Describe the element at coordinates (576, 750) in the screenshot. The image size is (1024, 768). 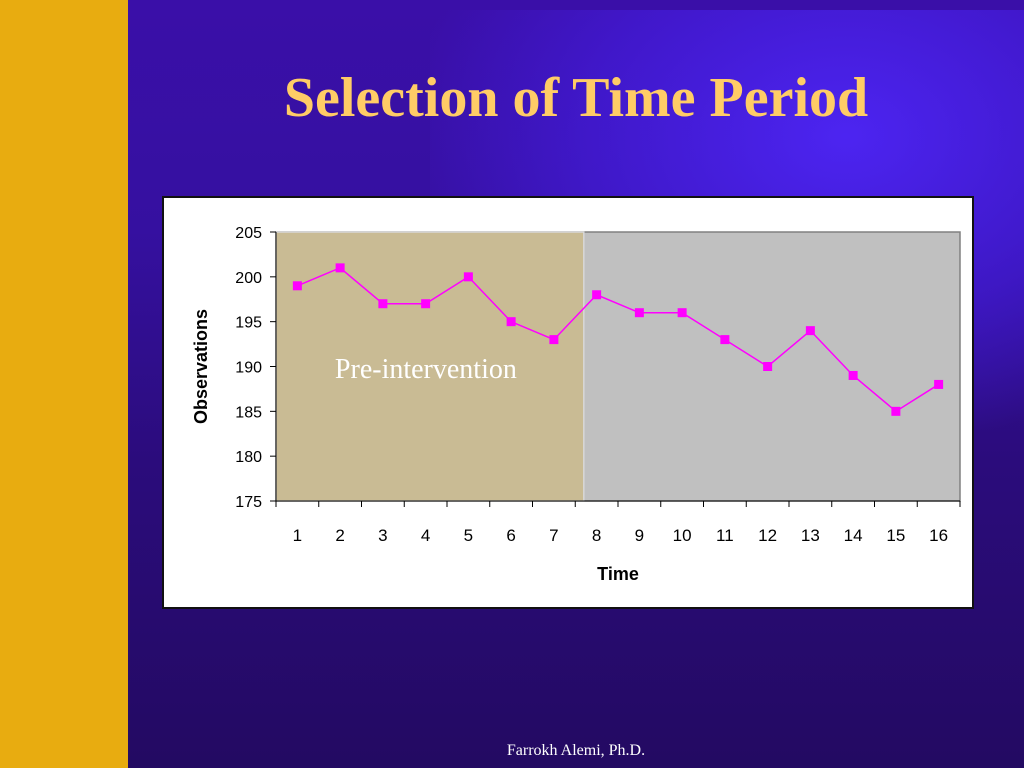
I see `slide-footer: Farrokh Alemi, Ph.D.` at that location.